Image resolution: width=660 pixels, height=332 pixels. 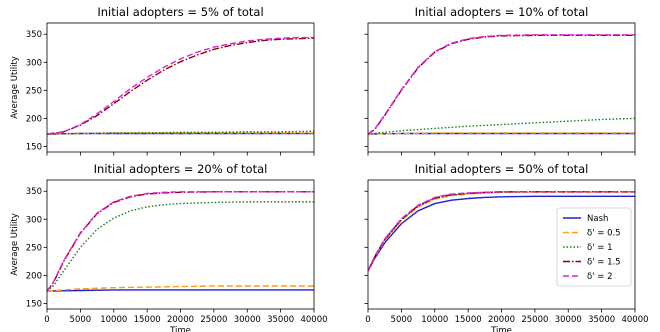 I want to click on legend-label: δ' = 1, so click(x=599, y=248).